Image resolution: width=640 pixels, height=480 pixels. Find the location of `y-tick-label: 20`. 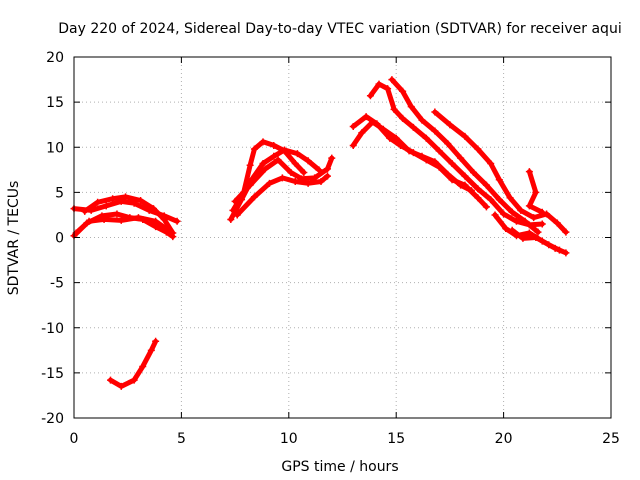

y-tick-label: 20 is located at coordinates (55, 58).